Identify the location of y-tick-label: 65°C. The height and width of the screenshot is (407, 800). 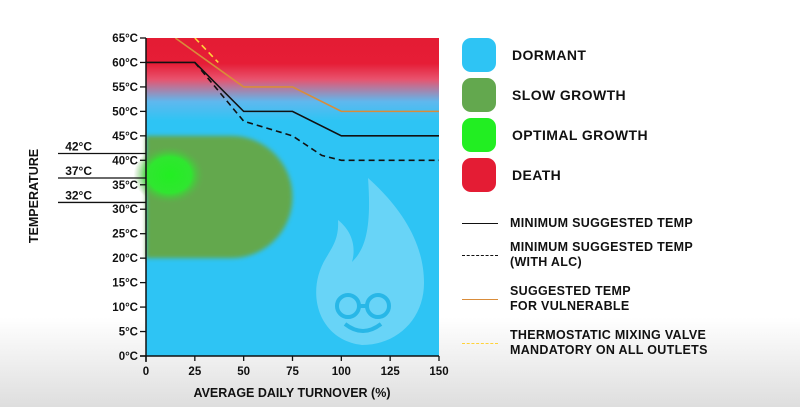
(125, 39).